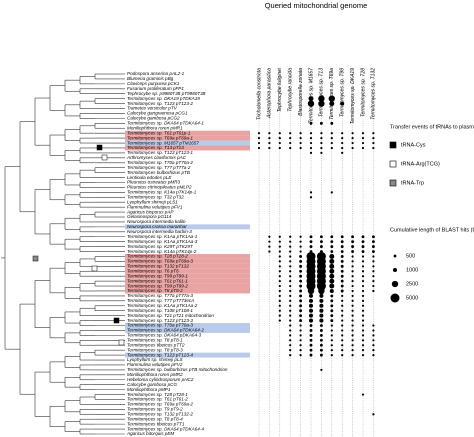 The width and height of the screenshot is (474, 437). Describe the element at coordinates (259, 94) in the screenshot. I see `column-label: Tricholomella constricta` at that location.